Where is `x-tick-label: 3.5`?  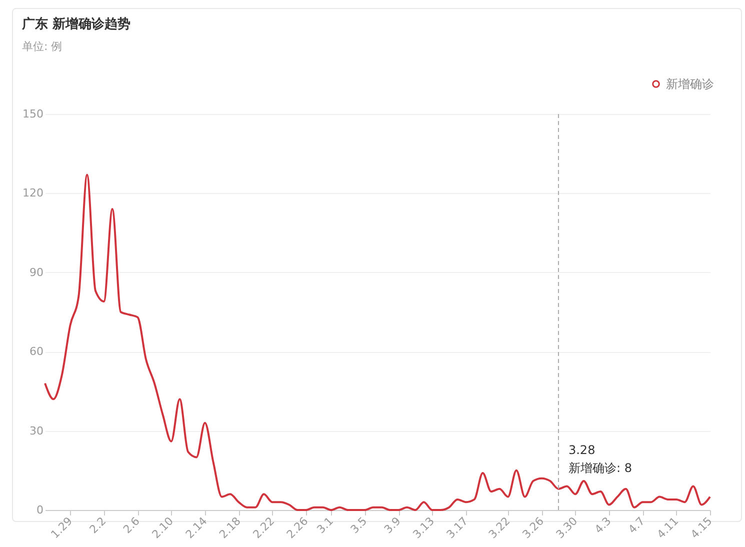
x-tick-label: 3.5 is located at coordinates (359, 525).